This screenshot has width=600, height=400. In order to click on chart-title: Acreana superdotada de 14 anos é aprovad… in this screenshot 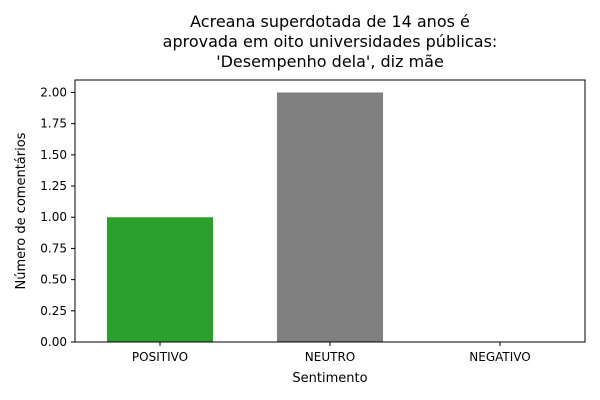, I will do `click(330, 41)`.